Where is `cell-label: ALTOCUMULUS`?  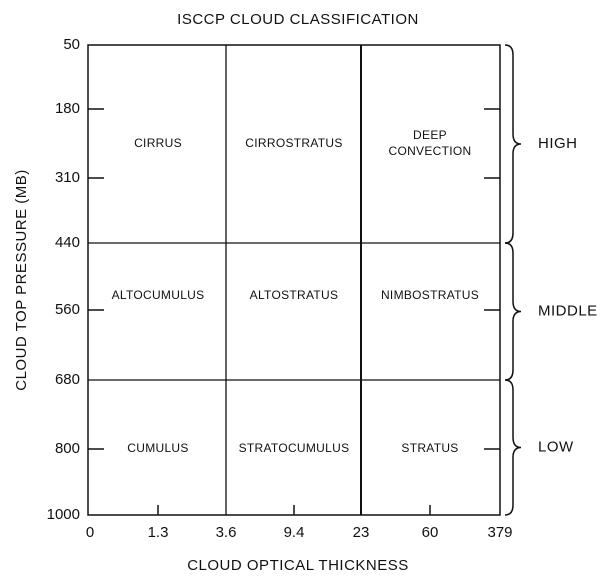 cell-label: ALTOCUMULUS is located at coordinates (158, 295).